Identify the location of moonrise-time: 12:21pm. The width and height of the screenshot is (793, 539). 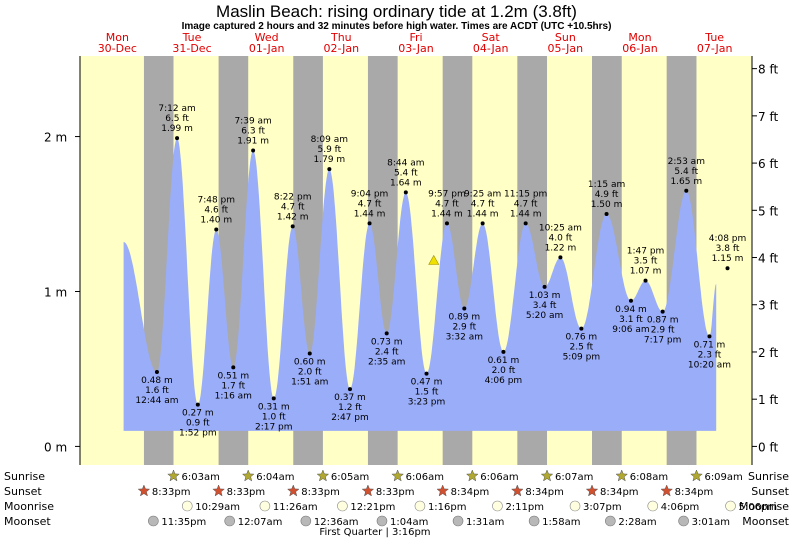
(372, 507).